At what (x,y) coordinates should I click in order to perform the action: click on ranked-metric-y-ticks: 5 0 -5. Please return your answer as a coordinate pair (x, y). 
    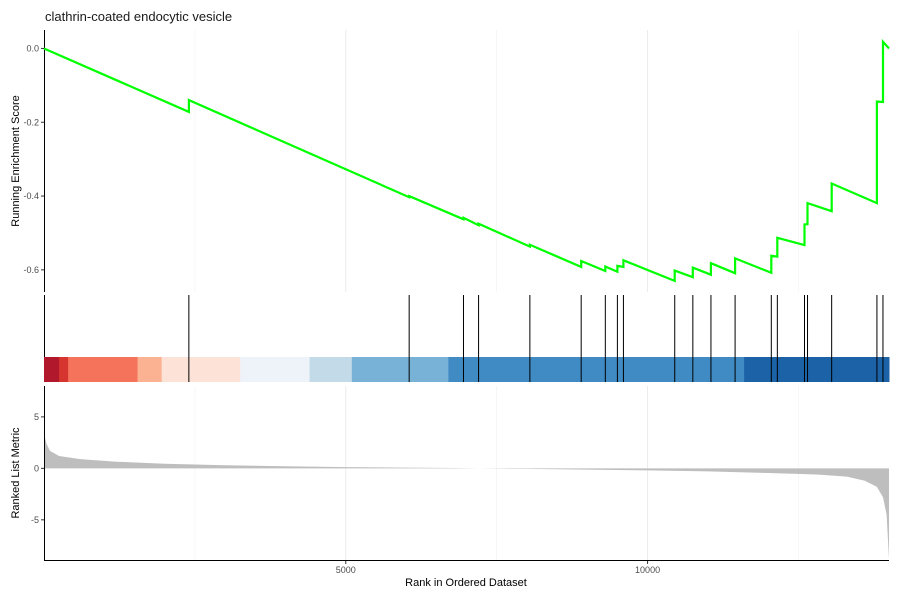
    Looking at the image, I should click on (37, 468).